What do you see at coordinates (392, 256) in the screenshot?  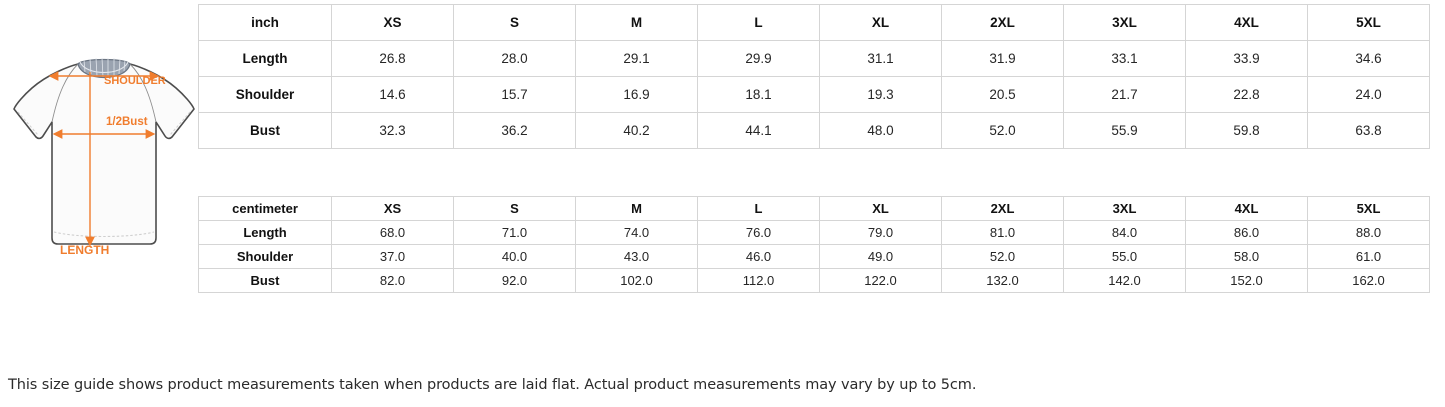 I see `cell-shoulder-xs: 37.0` at bounding box center [392, 256].